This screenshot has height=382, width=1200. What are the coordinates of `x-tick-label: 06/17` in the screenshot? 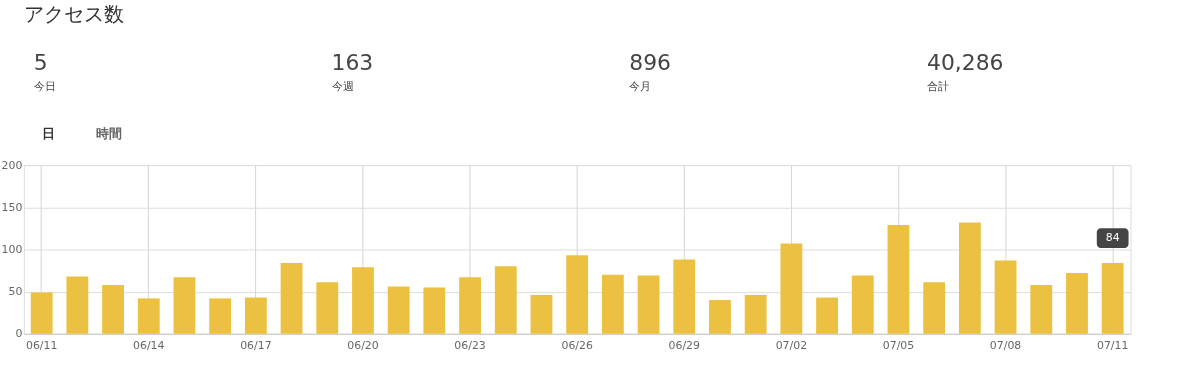 It's located at (256, 346).